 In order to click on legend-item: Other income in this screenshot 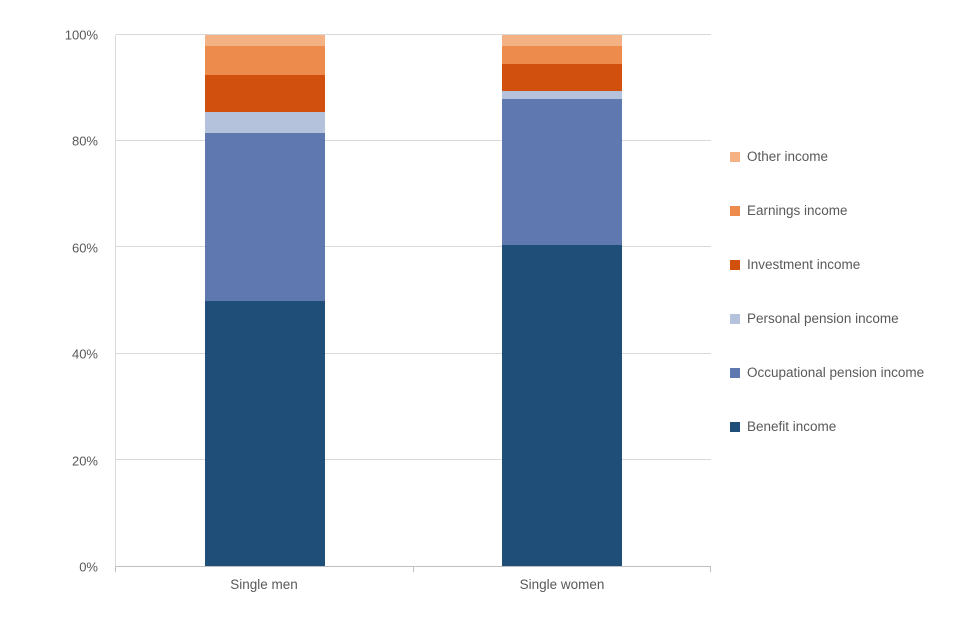, I will do `click(841, 157)`.